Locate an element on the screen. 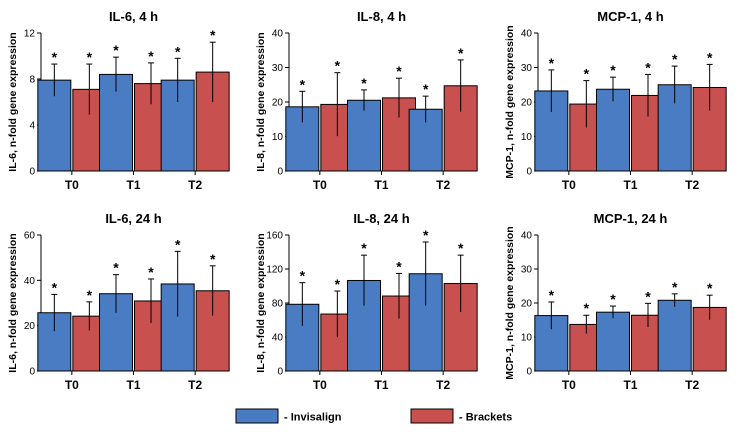 Image resolution: width=739 pixels, height=432 pixels. chart-title: IL-8, 4 h is located at coordinates (381, 16).